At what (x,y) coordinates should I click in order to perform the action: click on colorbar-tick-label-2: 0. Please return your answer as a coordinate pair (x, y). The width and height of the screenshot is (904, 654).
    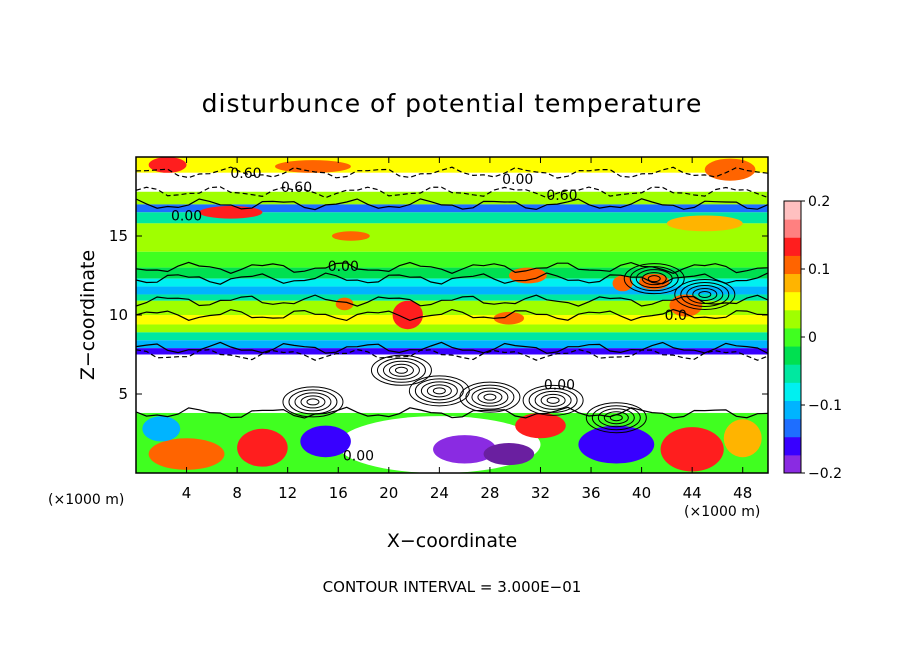
    Looking at the image, I should click on (812, 338).